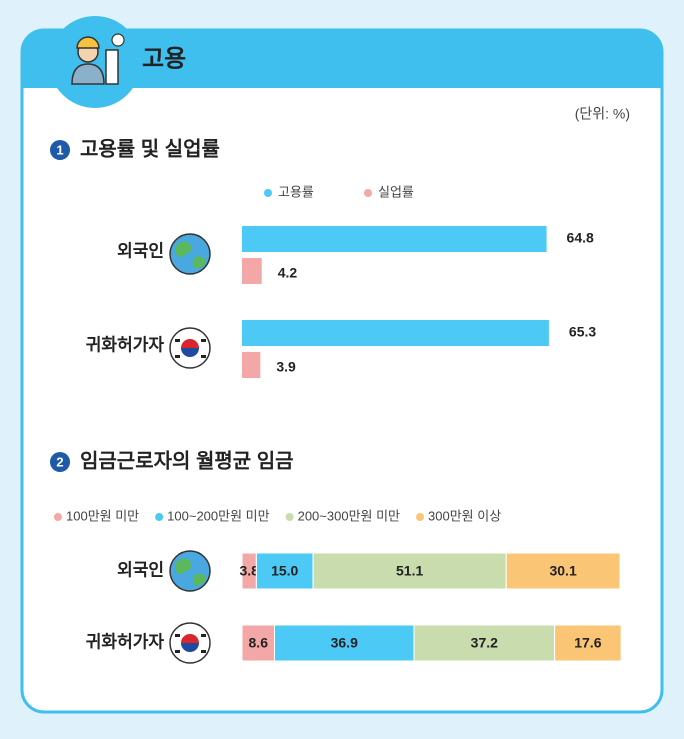 Image resolution: width=684 pixels, height=739 pixels. Describe the element at coordinates (296, 191) in the screenshot. I see `legend-label: 고용률` at that location.